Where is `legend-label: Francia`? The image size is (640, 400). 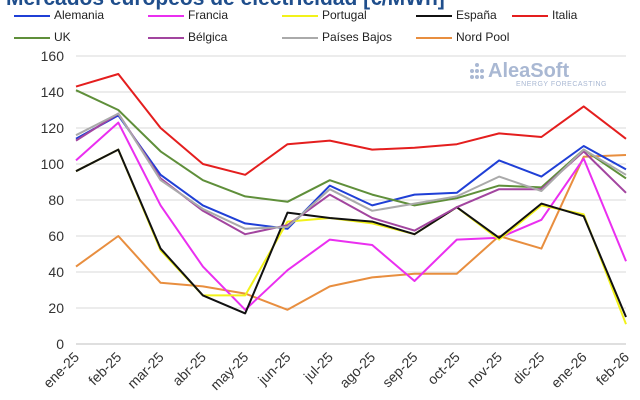
legend-label: Francia is located at coordinates (208, 15).